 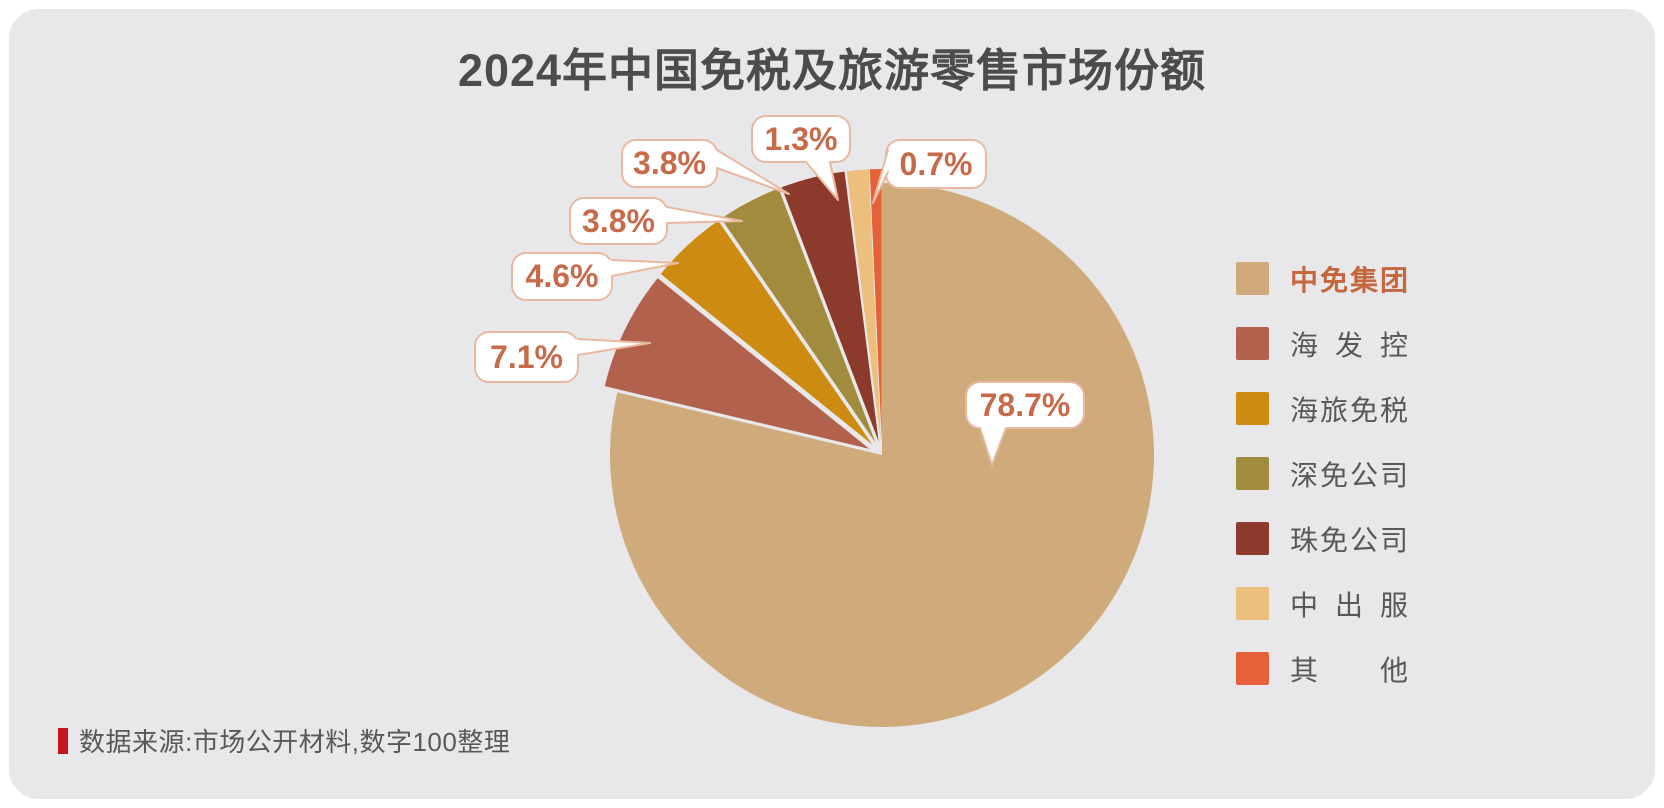 I want to click on legend-item-haifakong: 海发控, so click(x=1322, y=344).